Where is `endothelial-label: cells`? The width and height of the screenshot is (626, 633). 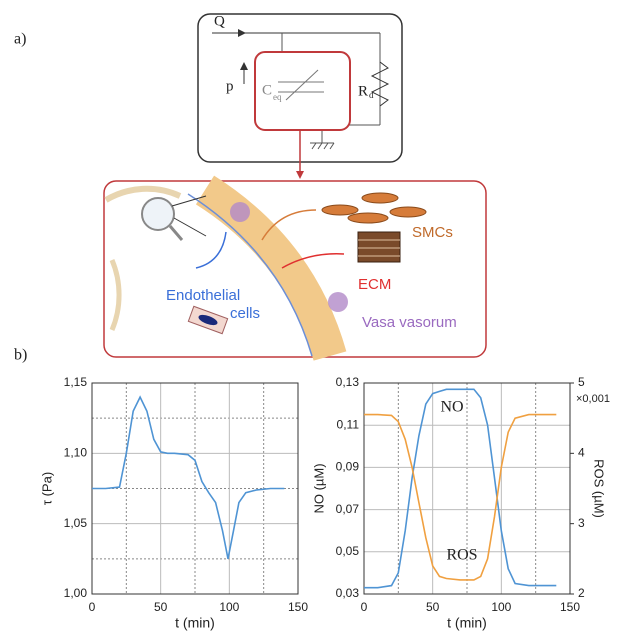
endothelial-label: cells is located at coordinates (245, 313).